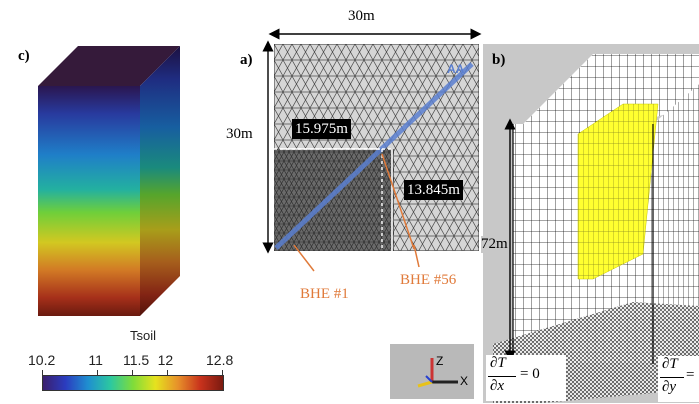  Describe the element at coordinates (432, 371) in the screenshot. I see `orientation-widget: Z X` at that location.